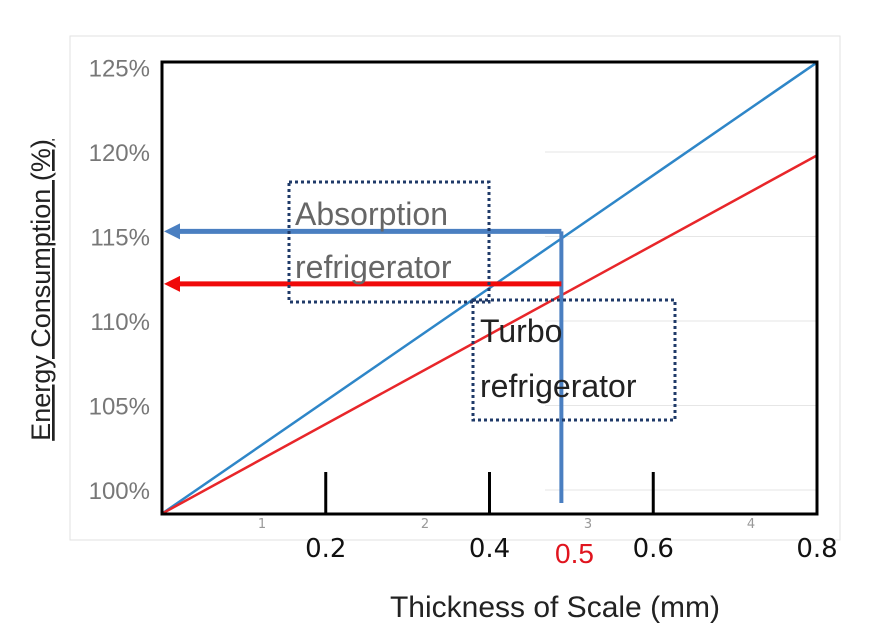 Image resolution: width=870 pixels, height=640 pixels. Describe the element at coordinates (325, 549) in the screenshot. I see `x-tick-label: 0.2` at that location.